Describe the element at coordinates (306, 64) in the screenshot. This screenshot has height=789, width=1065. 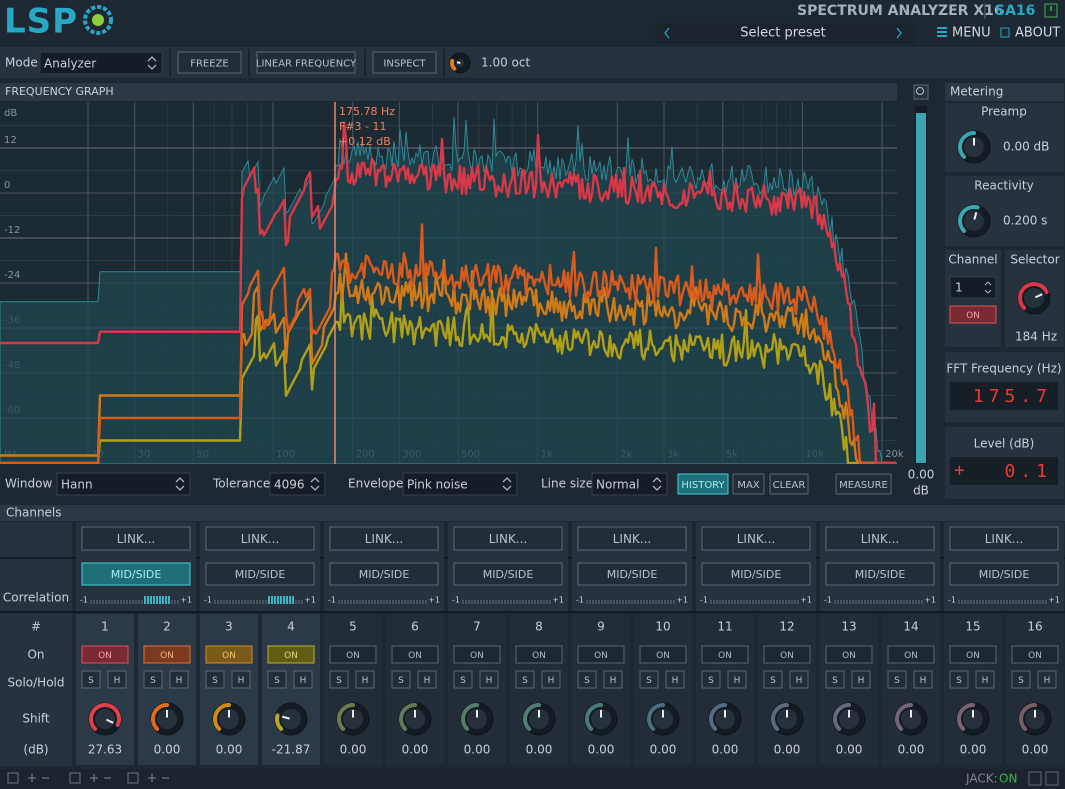
I see `linear-frequency-button-label: LINEAR FREQUENCY` at that location.